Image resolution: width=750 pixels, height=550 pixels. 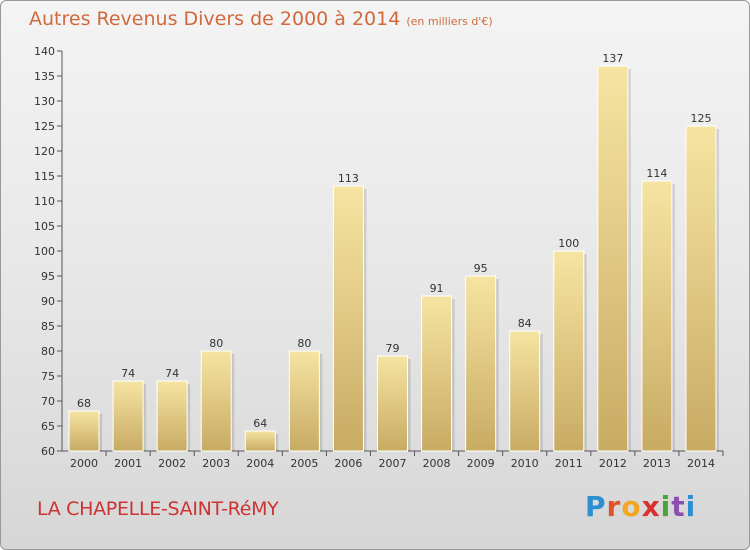 I want to click on logo-letter: t, so click(x=678, y=506).